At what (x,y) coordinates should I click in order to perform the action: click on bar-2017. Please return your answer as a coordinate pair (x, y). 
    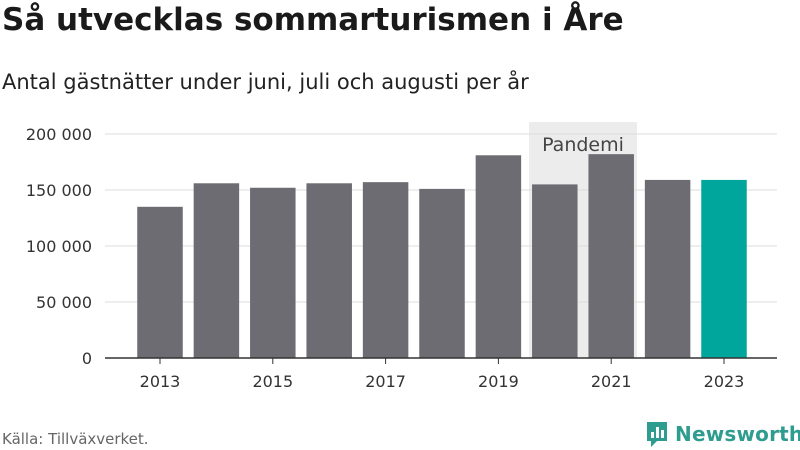
    Looking at the image, I should click on (385, 270).